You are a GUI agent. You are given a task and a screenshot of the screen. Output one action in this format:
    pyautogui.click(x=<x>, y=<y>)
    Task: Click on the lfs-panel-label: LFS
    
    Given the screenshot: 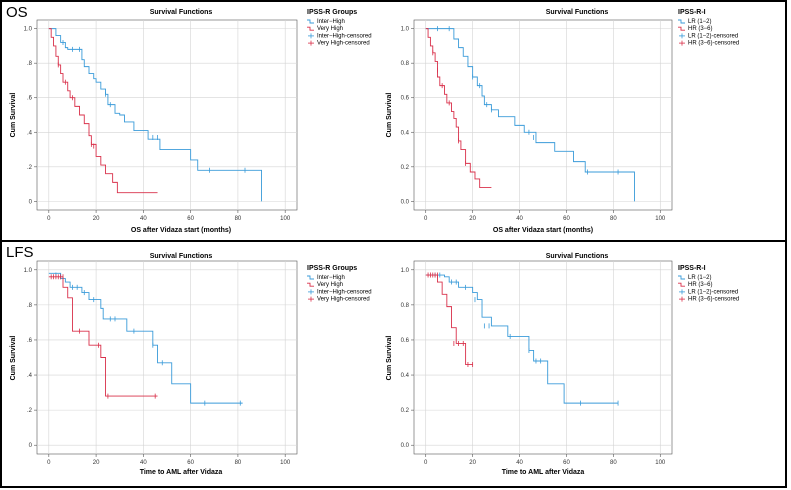 What is the action you would take?
    pyautogui.click(x=20, y=252)
    